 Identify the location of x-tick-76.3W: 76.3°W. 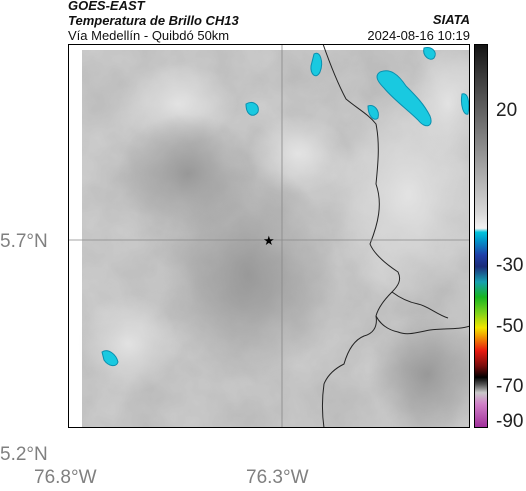
(277, 477).